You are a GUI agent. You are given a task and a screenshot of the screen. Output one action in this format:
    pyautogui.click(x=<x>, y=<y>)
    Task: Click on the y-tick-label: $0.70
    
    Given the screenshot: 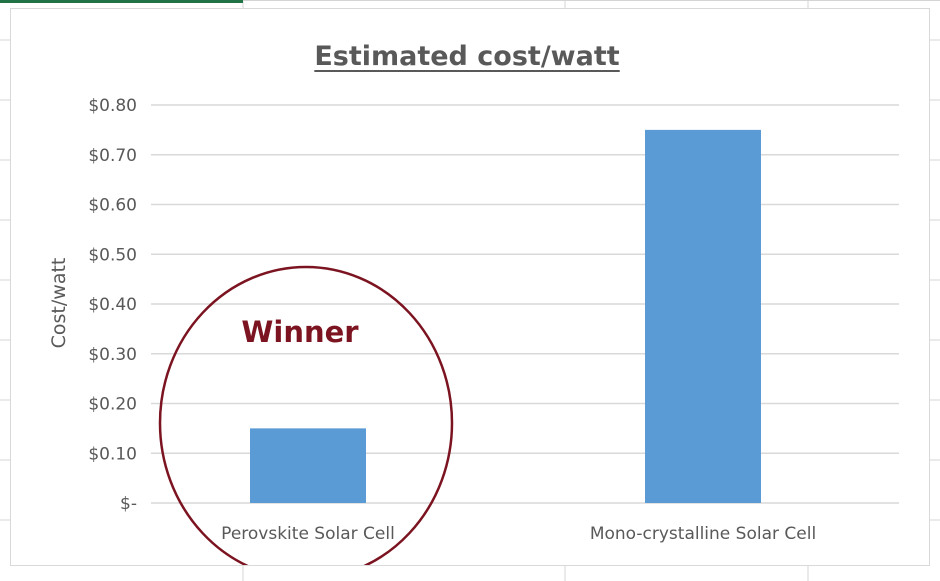 What is the action you would take?
    pyautogui.click(x=112, y=156)
    